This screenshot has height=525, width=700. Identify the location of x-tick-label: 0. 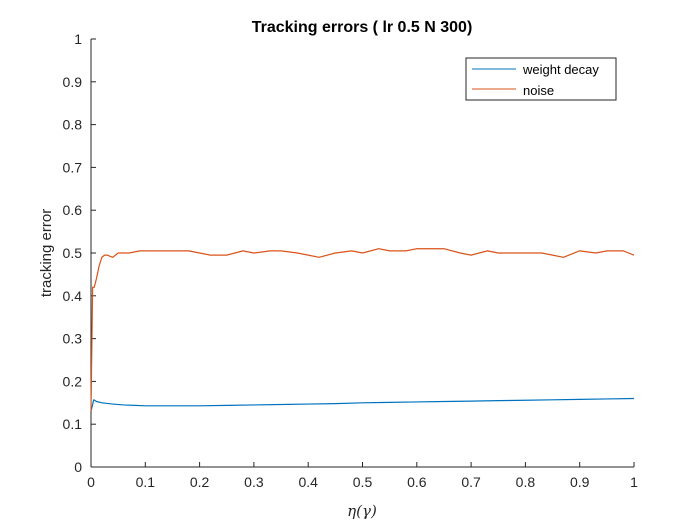
(91, 482).